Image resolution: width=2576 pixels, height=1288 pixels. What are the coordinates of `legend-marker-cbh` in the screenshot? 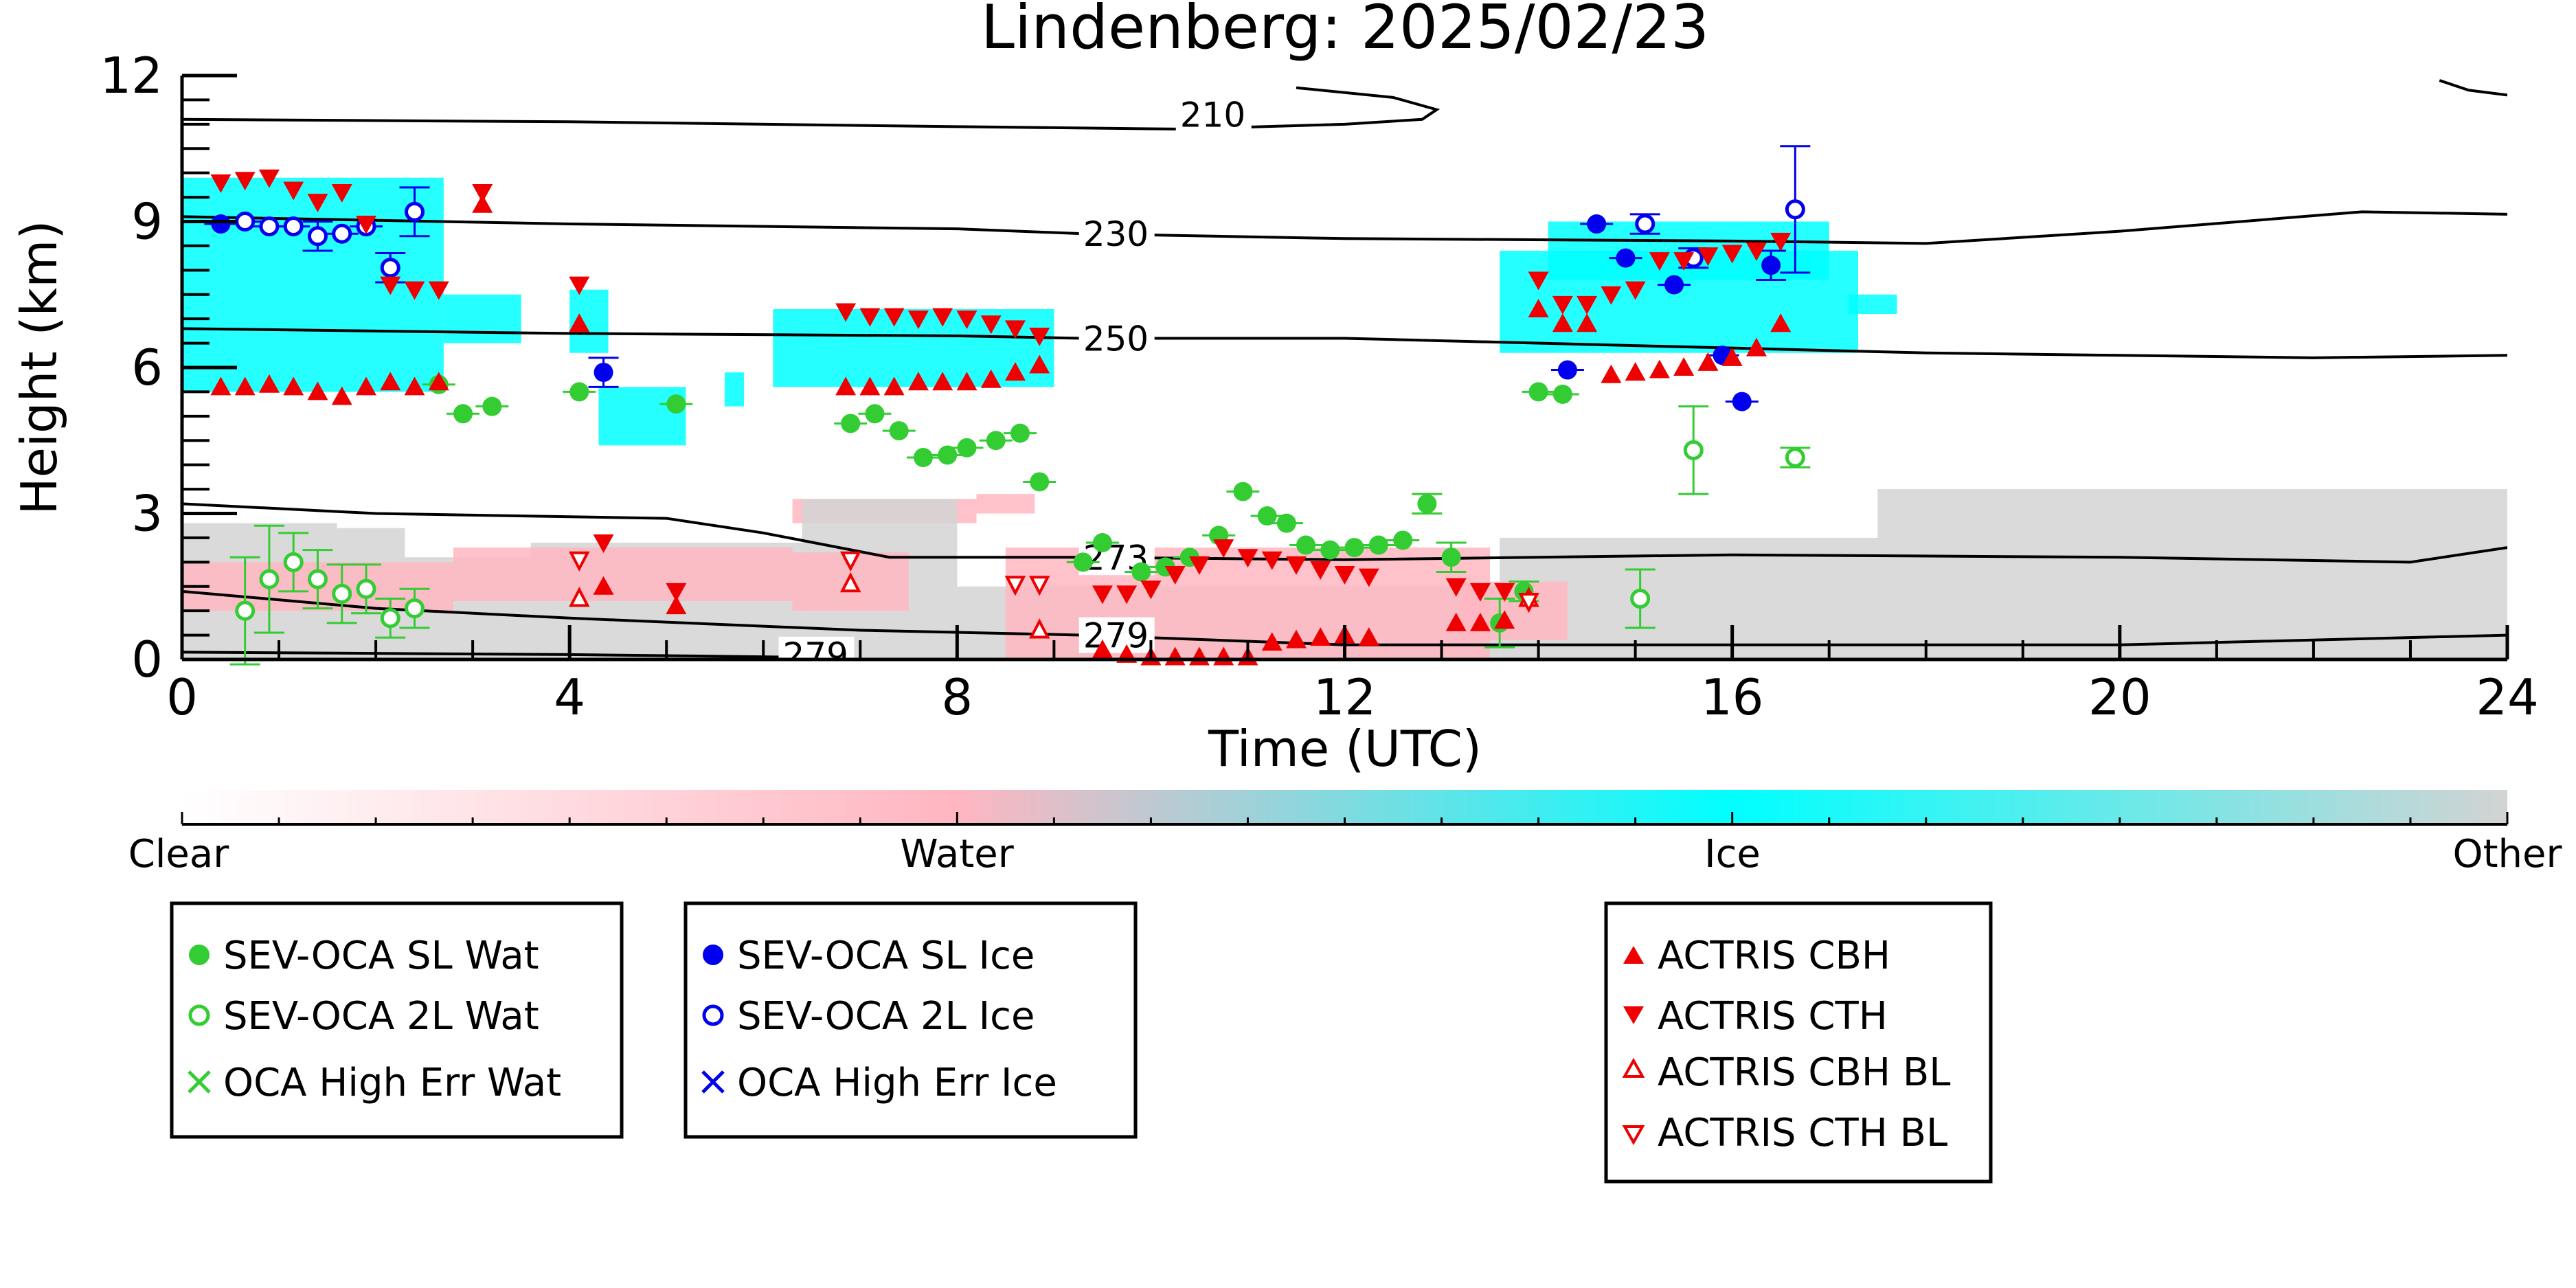 It's located at (1633, 955).